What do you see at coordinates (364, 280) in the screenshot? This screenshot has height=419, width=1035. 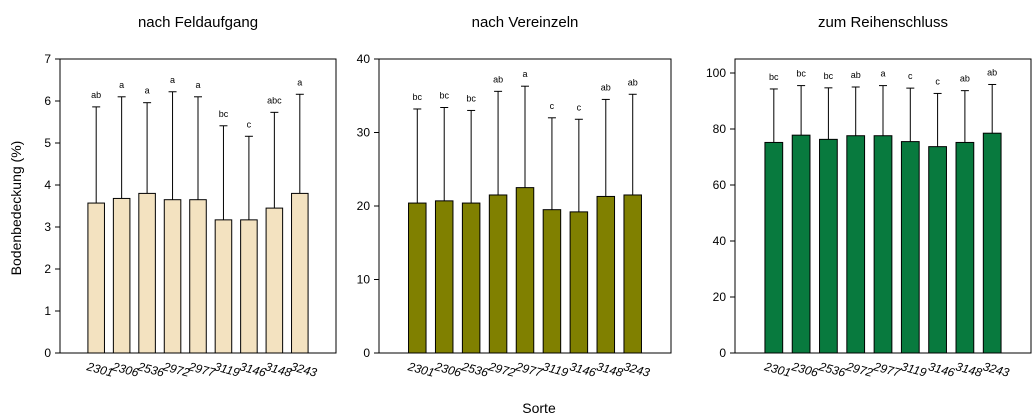 I see `y-tick-label: 10` at bounding box center [364, 280].